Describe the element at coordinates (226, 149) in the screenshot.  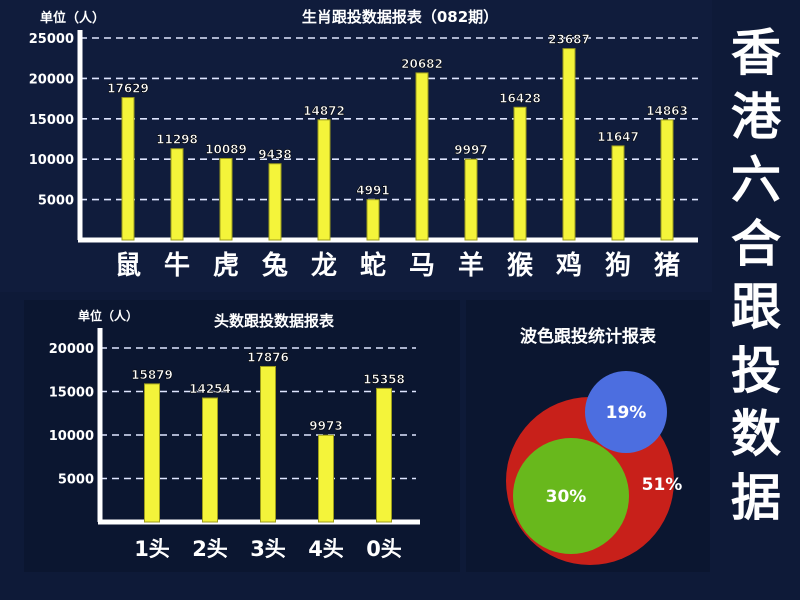
I see `bar-value-label: 10089` at that location.